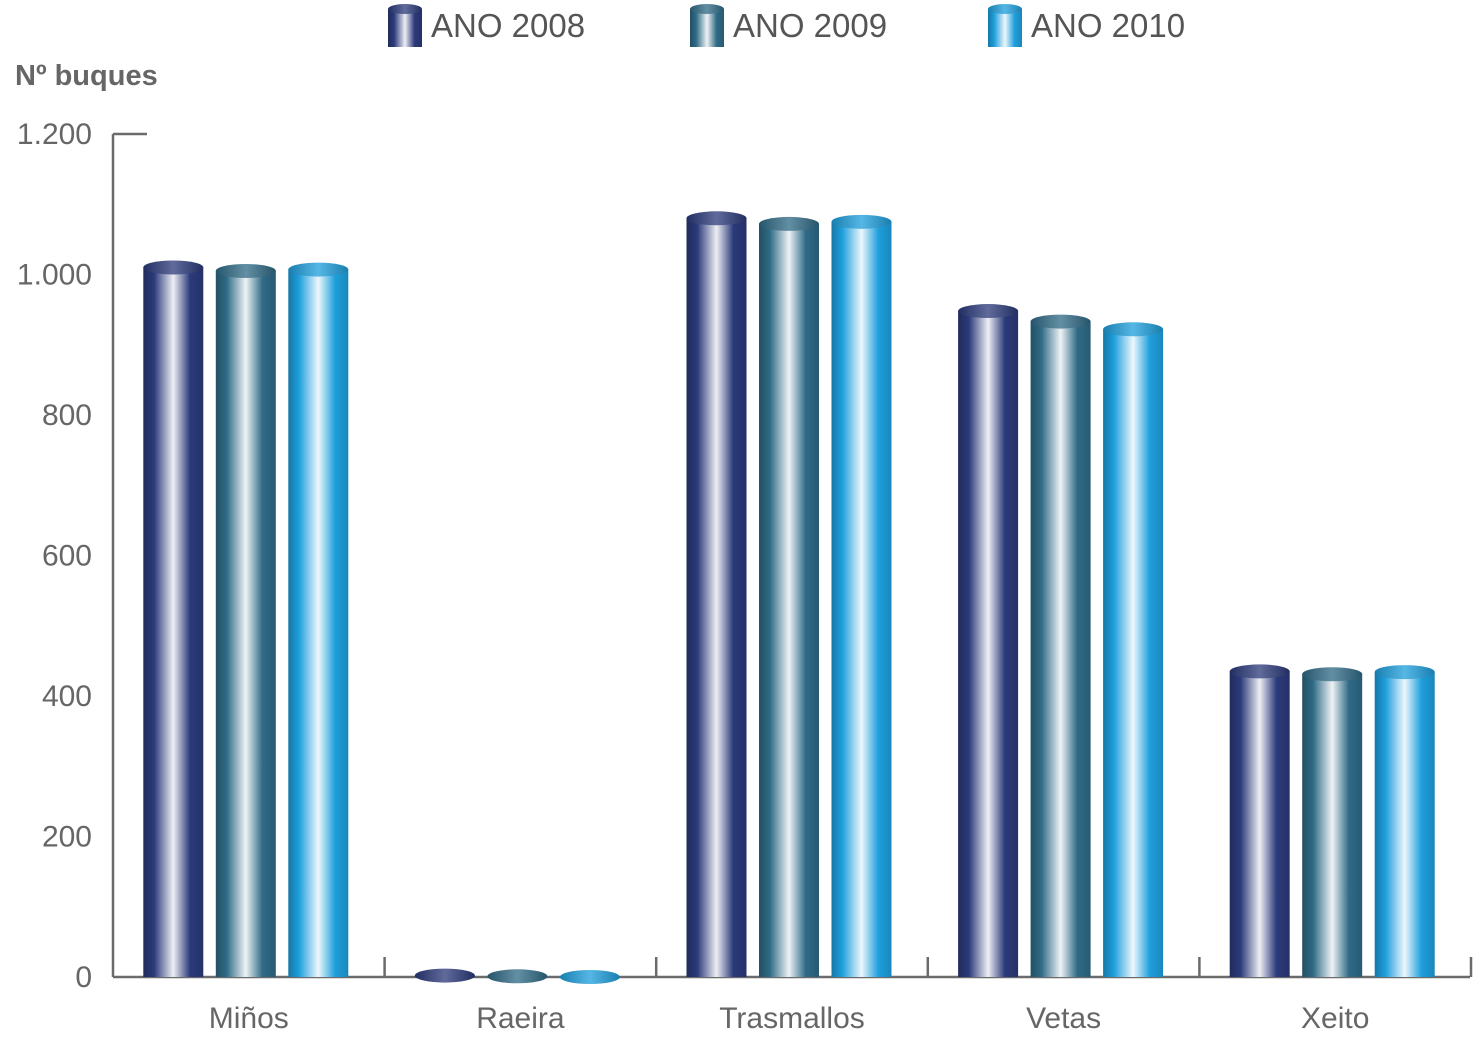  What do you see at coordinates (86, 76) in the screenshot?
I see `y-axis-title: Nº buques` at bounding box center [86, 76].